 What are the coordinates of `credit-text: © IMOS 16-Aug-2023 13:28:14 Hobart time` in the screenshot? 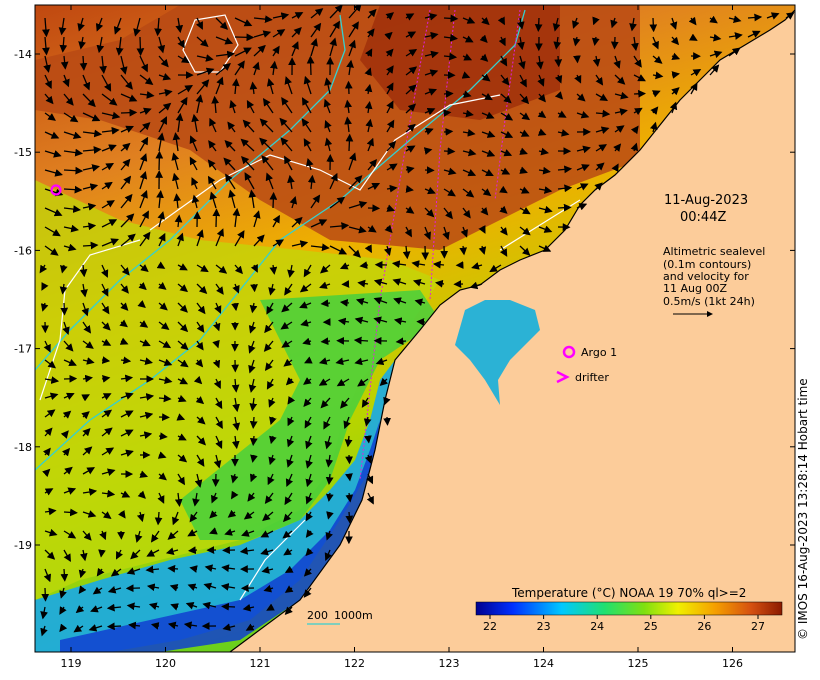 It's located at (803, 509).